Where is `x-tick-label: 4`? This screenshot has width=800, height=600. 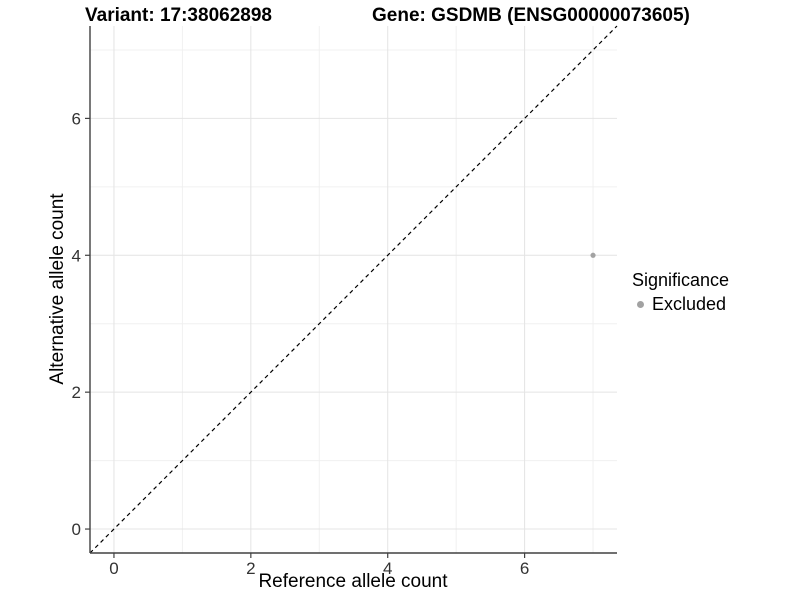
x-tick-label: 4 is located at coordinates (387, 568).